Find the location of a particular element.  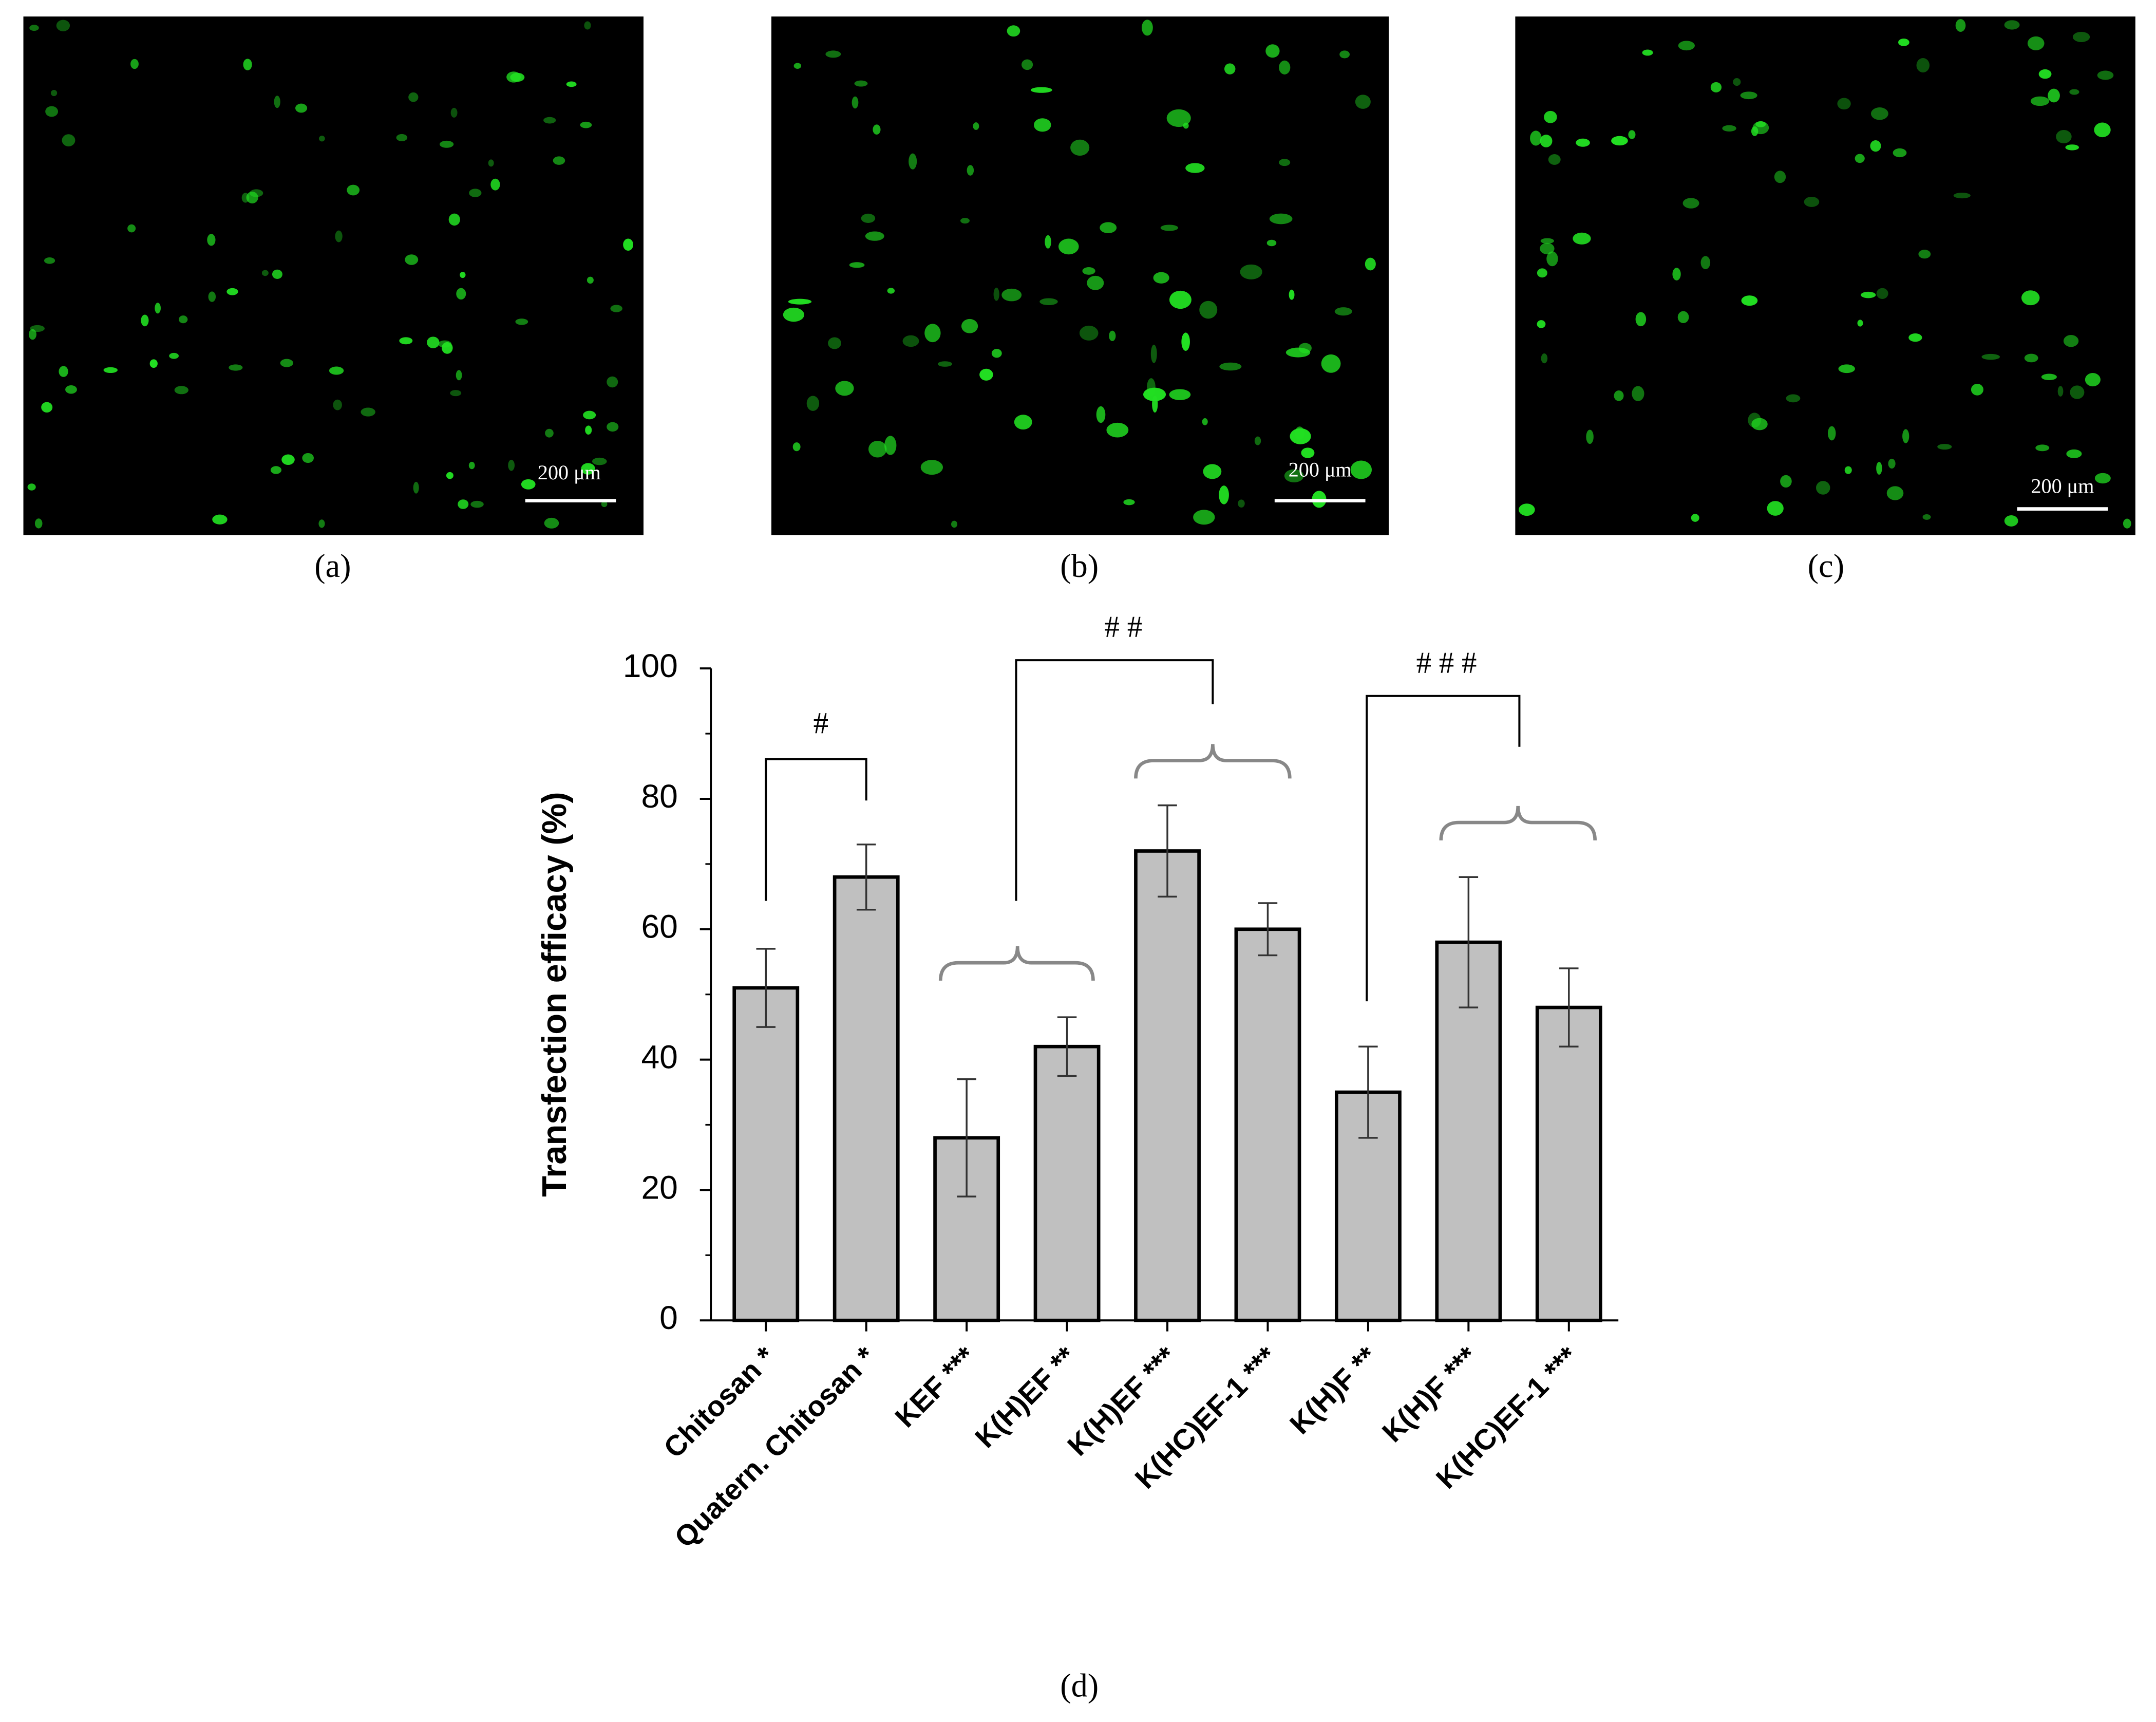

y-axis-label: Transfection efficacy (%) is located at coordinates (554, 994).